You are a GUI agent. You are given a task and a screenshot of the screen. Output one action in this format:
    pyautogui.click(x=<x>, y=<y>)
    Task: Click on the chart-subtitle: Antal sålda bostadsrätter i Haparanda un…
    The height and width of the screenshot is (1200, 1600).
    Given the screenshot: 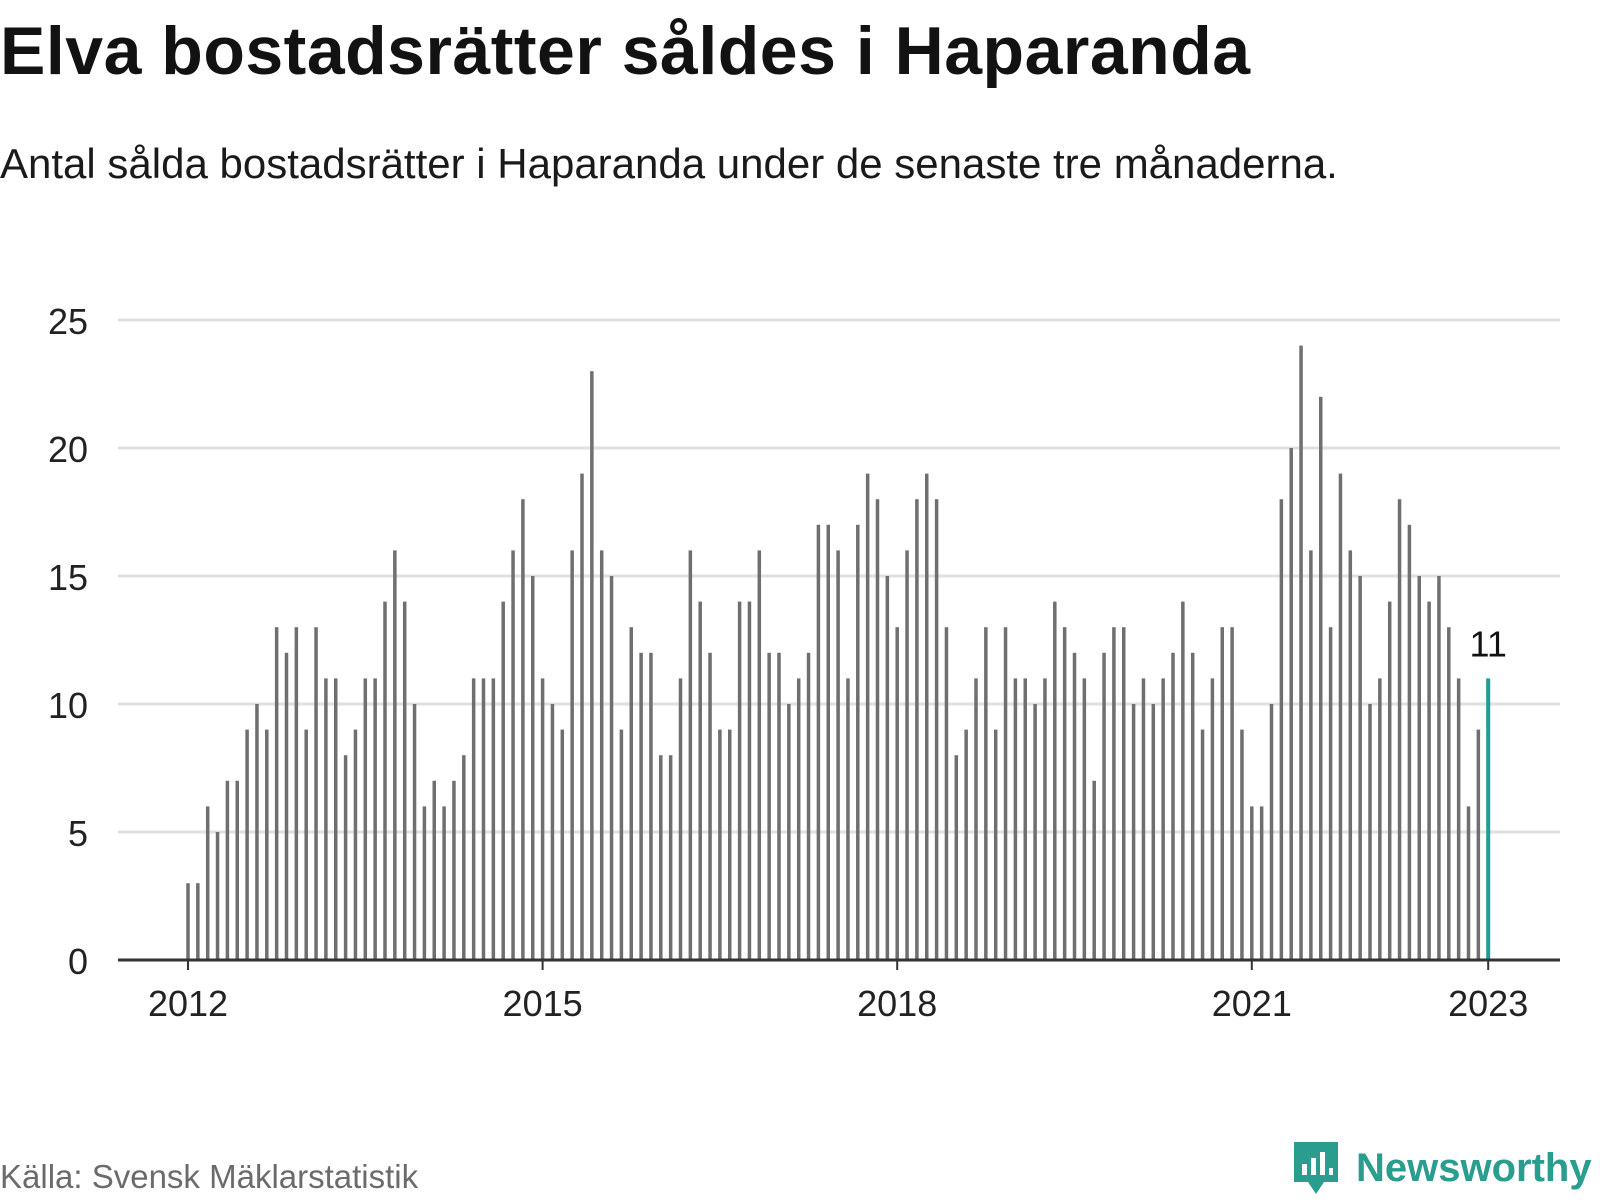 What is the action you would take?
    pyautogui.click(x=669, y=163)
    